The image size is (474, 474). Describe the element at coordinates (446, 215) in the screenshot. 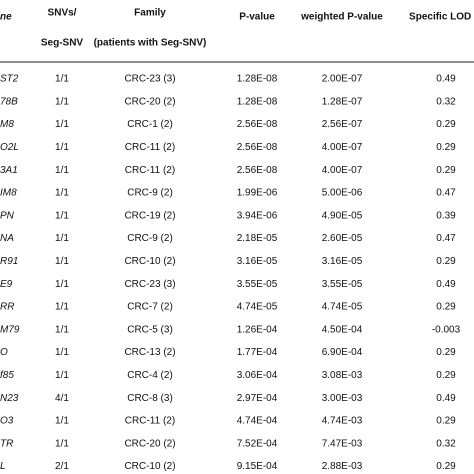

I see `table-cell: 0.39` at that location.